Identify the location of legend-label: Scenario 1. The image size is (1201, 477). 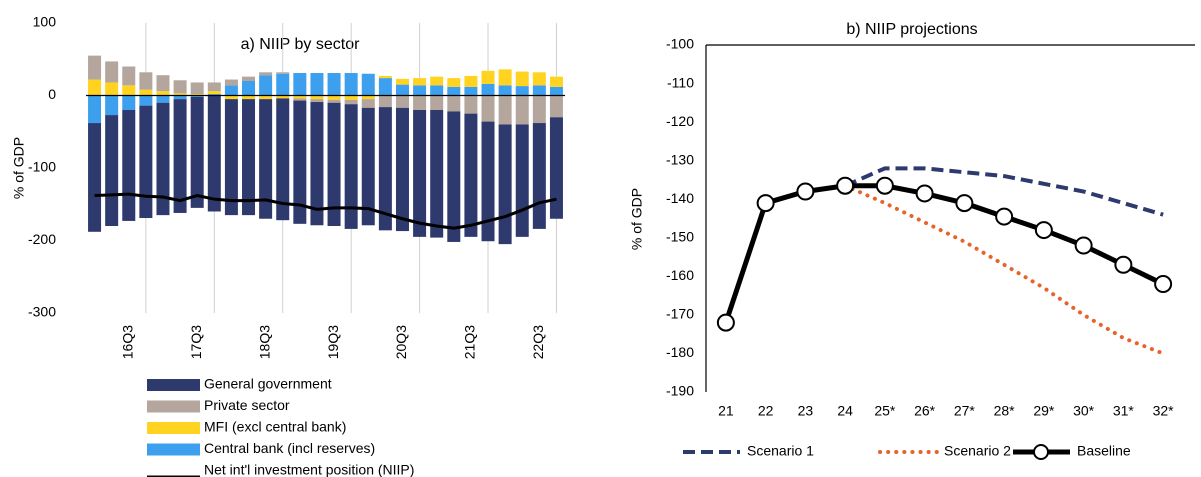
(780, 451).